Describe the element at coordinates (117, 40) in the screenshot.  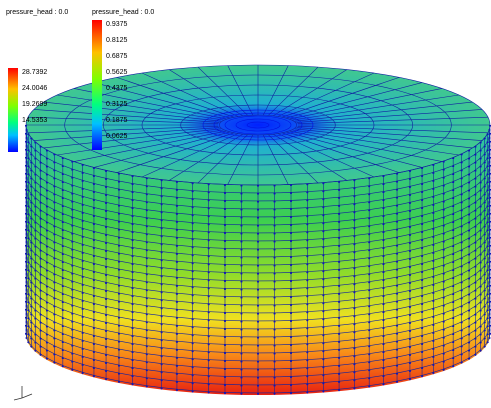
I see `legend-label: 0.8125` at that location.